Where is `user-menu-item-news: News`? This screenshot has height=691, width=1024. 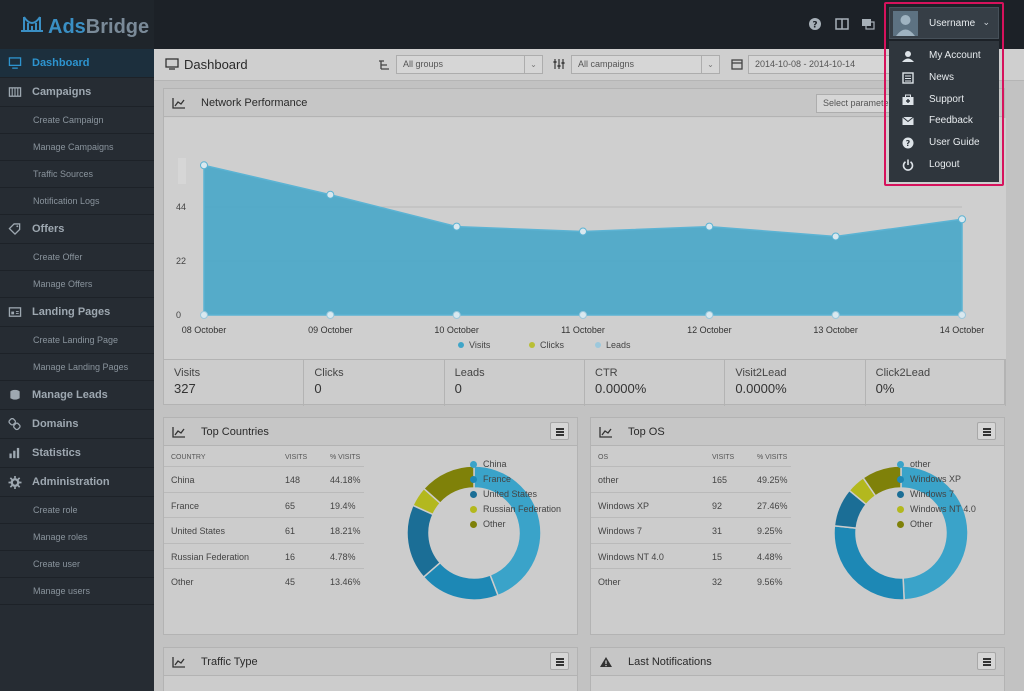
user-menu-item-news: News is located at coordinates (944, 78).